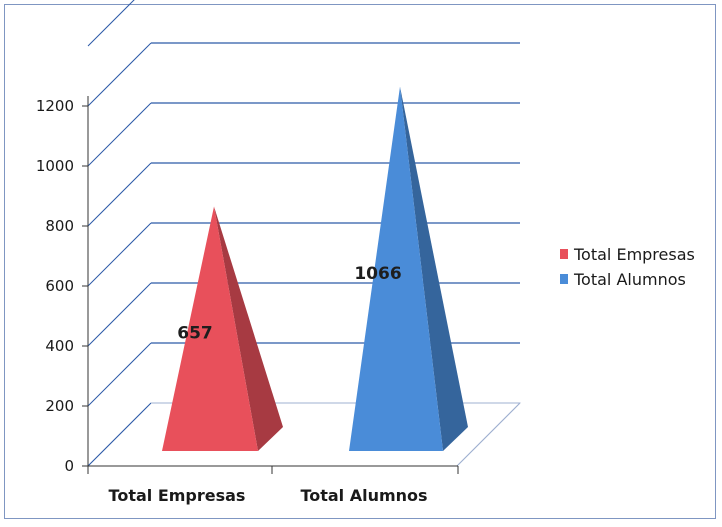 The width and height of the screenshot is (722, 527). I want to click on data-label: 657, so click(195, 334).